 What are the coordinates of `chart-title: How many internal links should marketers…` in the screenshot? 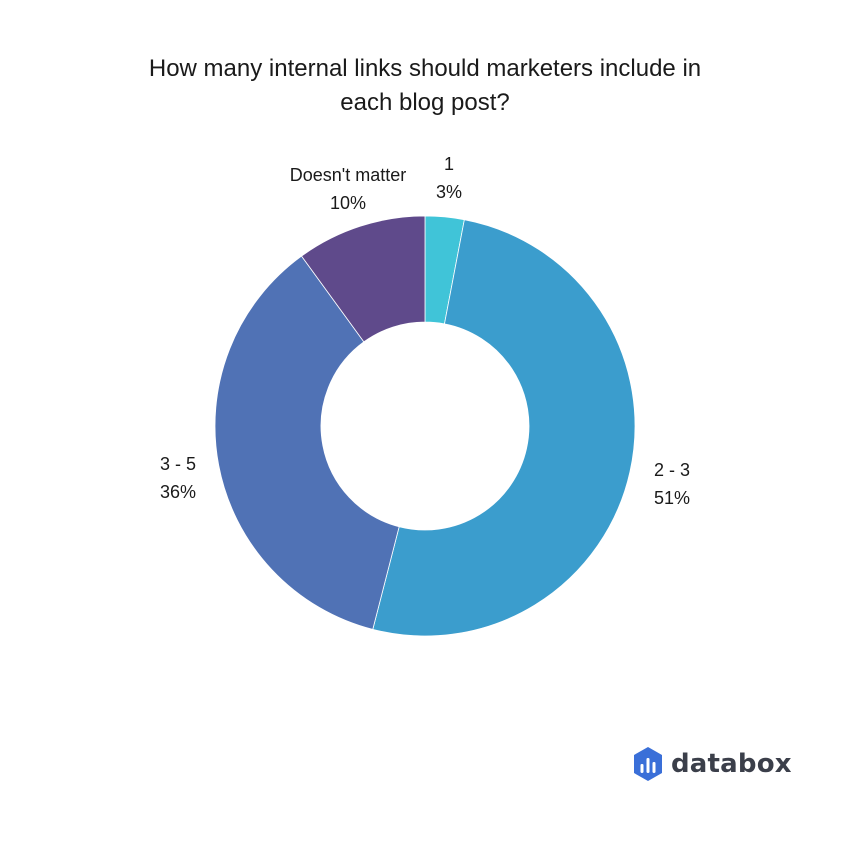 It's located at (425, 86).